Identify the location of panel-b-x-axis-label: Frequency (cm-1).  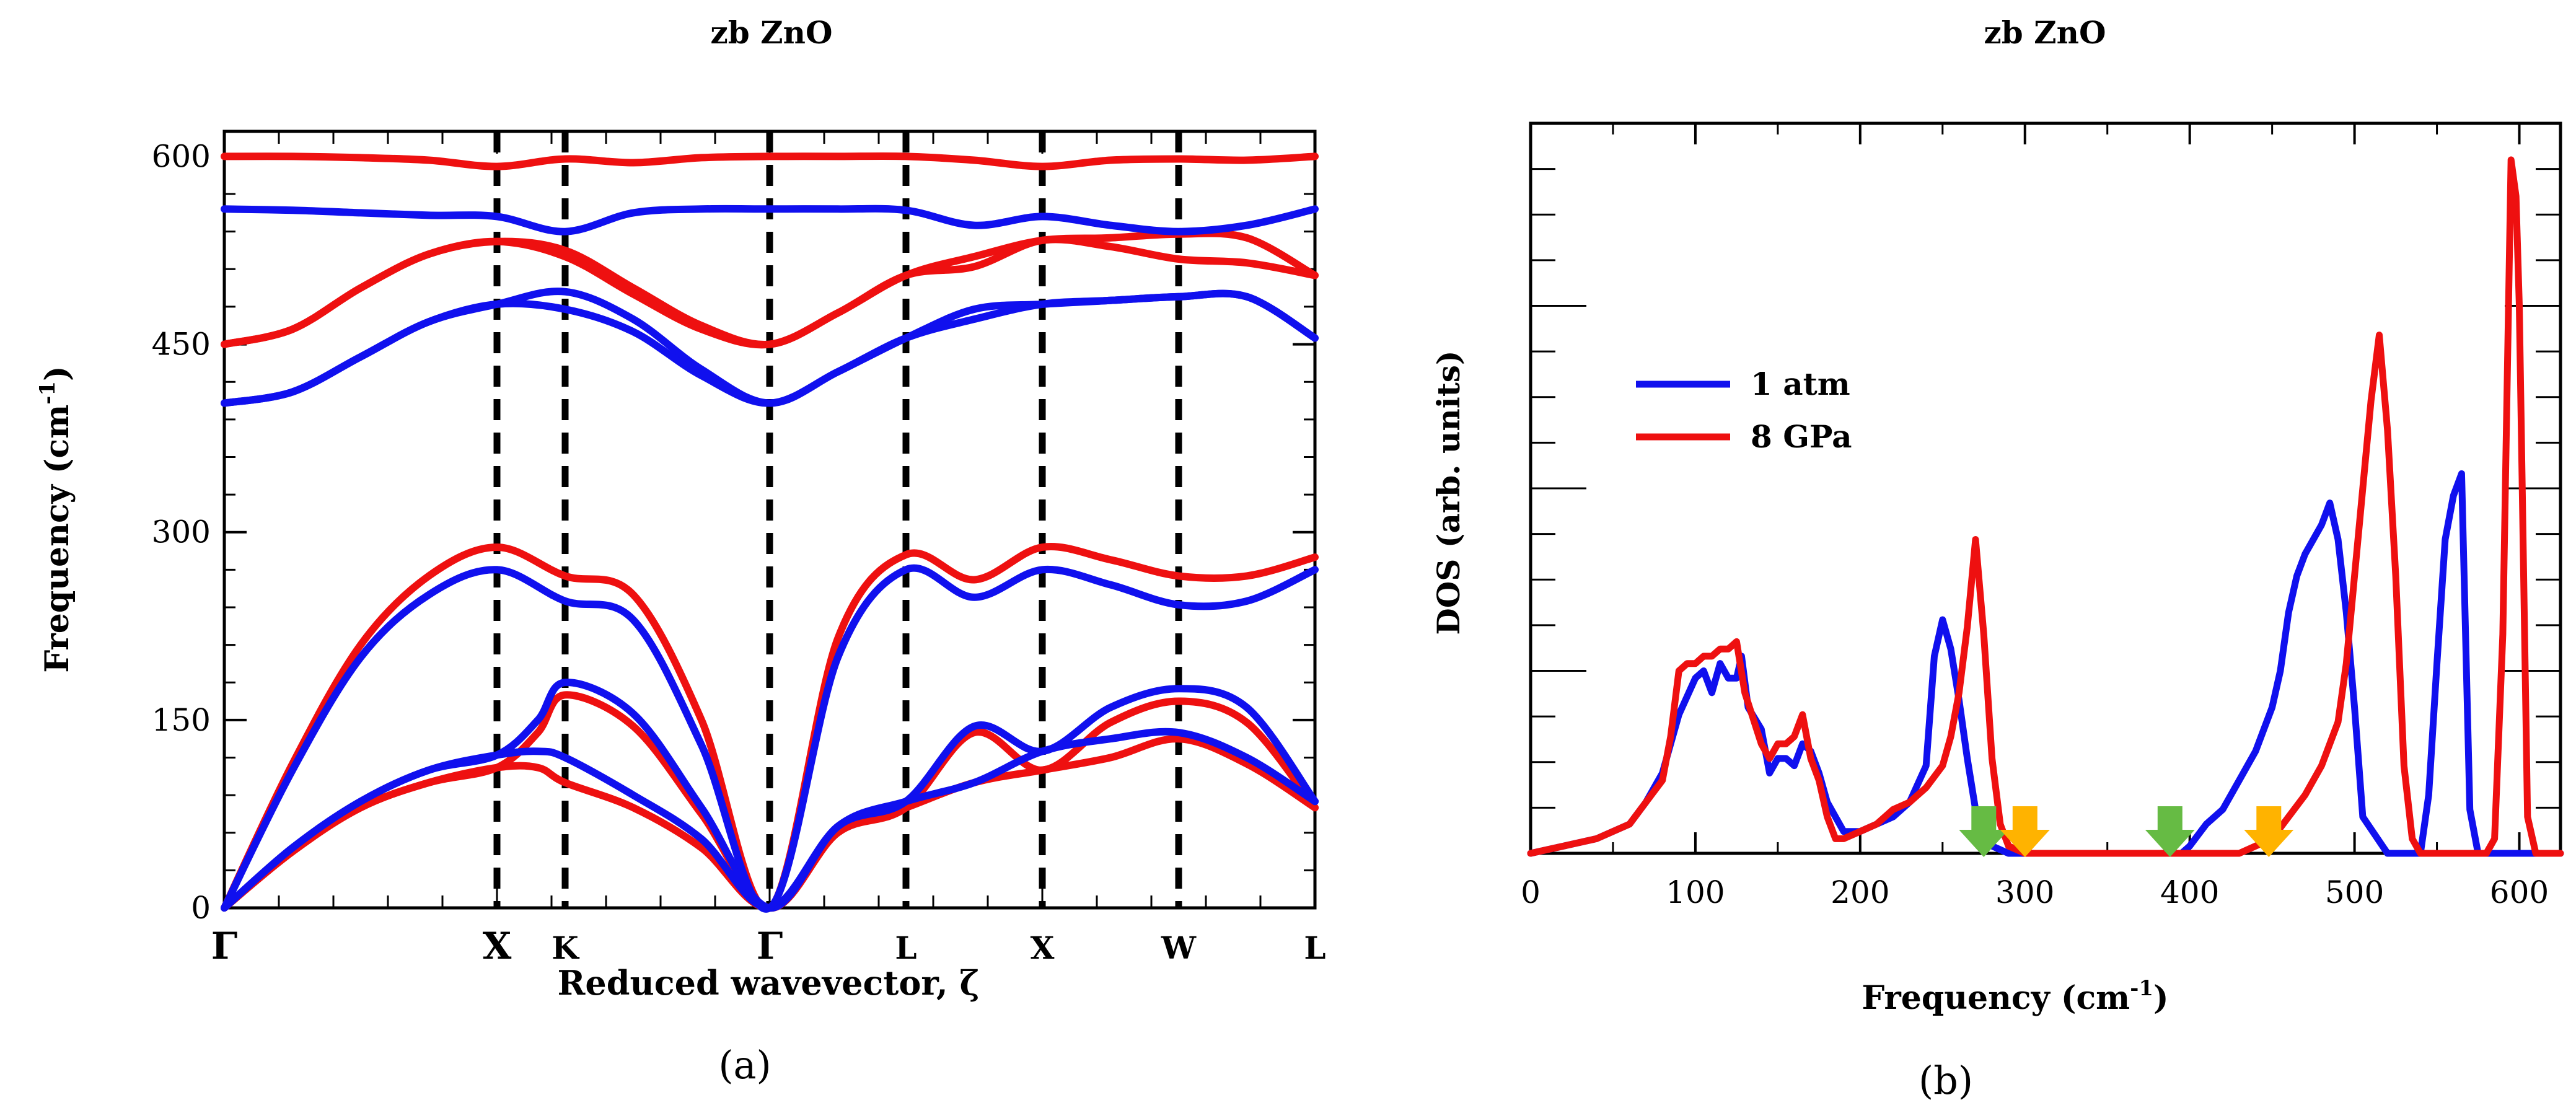
(2015, 996).